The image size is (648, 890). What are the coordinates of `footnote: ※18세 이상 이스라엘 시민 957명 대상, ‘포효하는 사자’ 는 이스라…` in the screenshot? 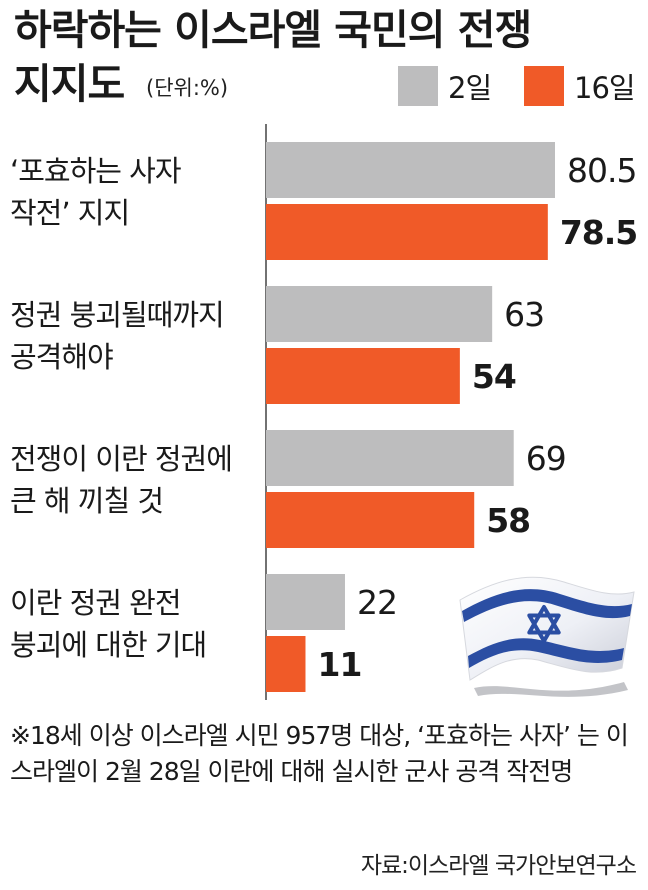 It's located at (319, 753).